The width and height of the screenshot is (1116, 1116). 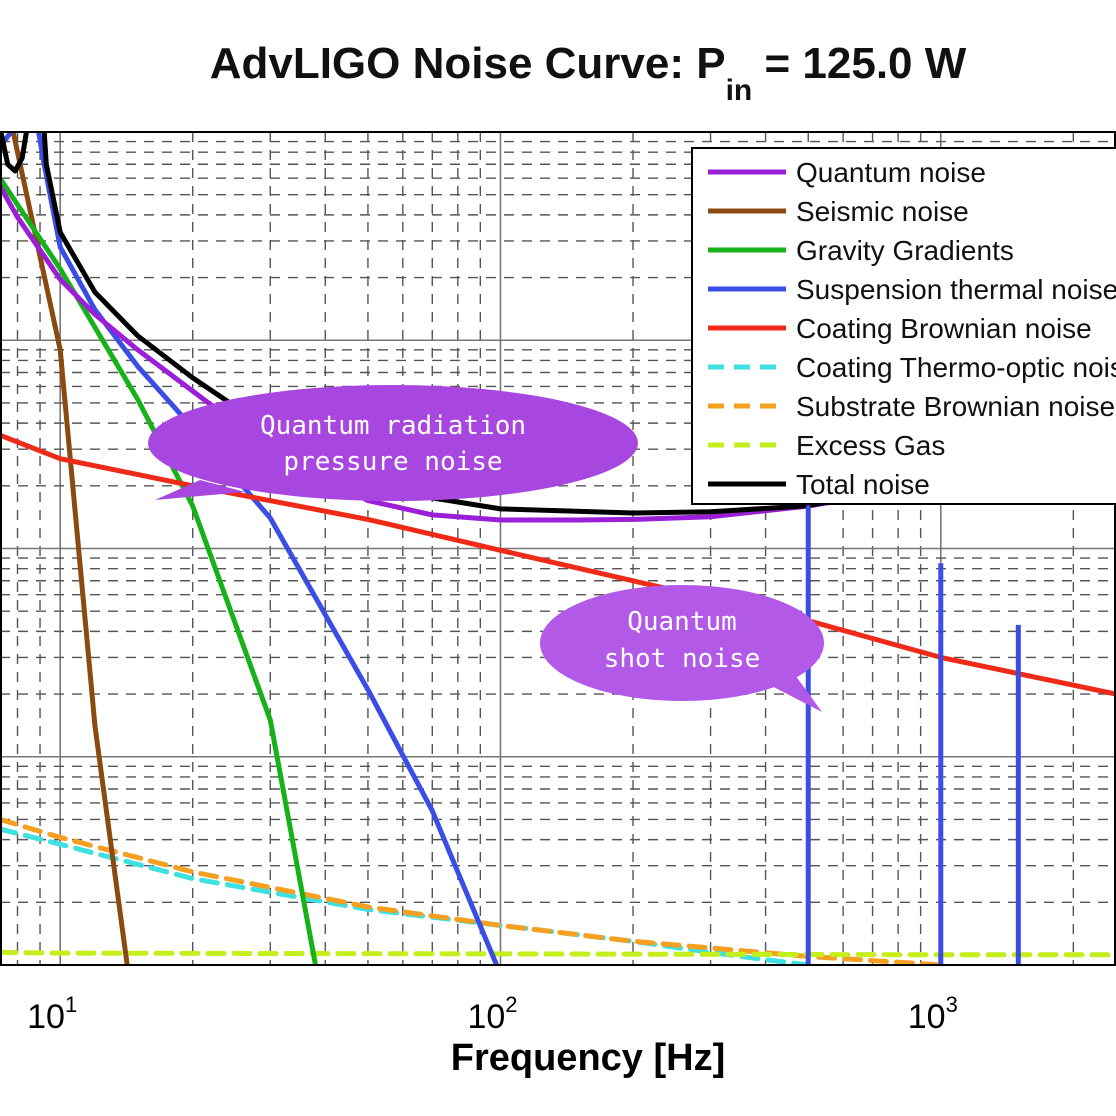 I want to click on x-tick-label: 10², so click(x=492, y=1014).